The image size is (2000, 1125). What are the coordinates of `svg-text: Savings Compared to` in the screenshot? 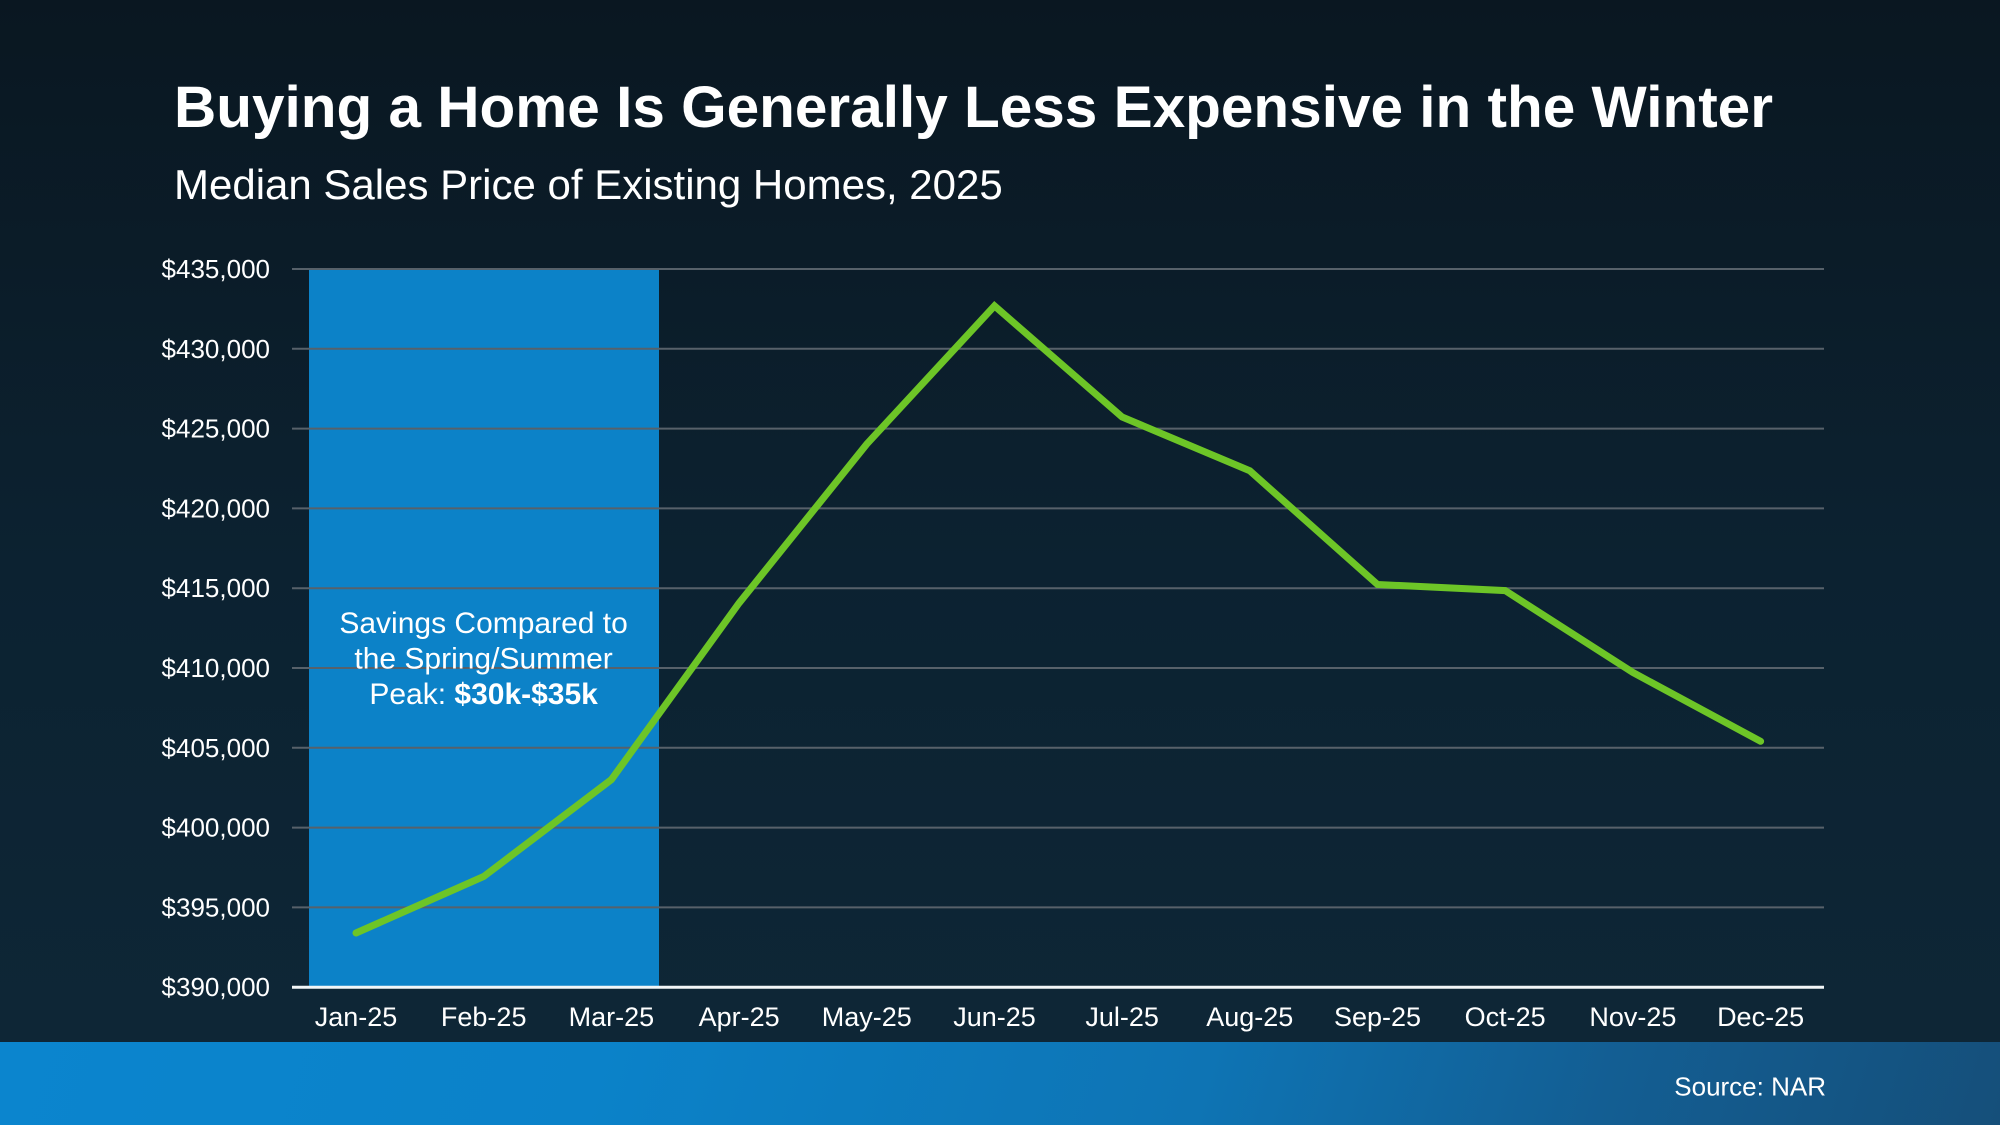 It's located at (483, 623).